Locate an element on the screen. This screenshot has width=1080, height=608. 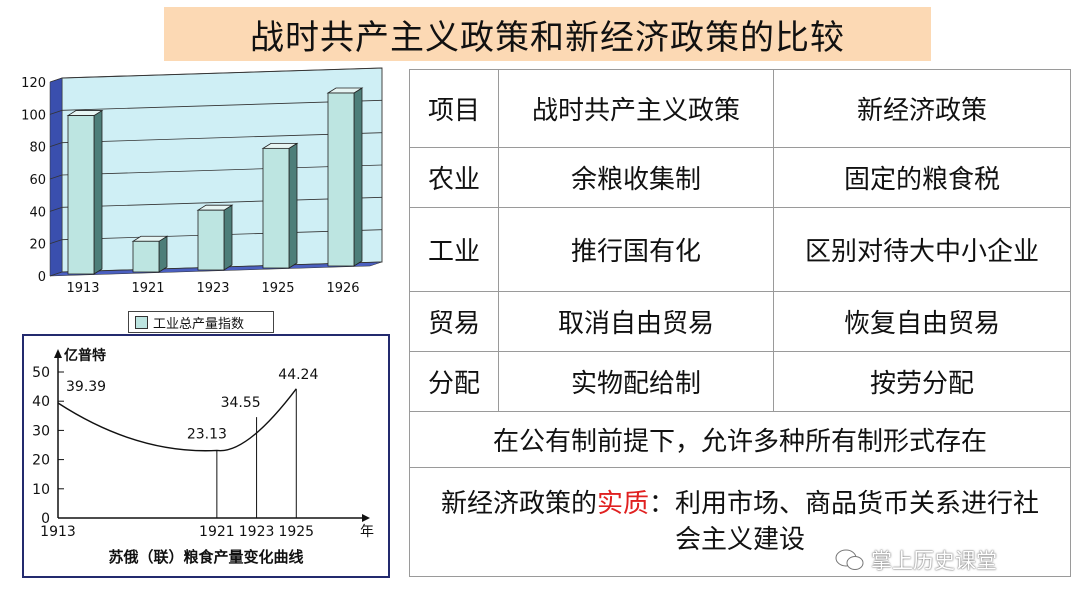
x-tick-label: 1926 is located at coordinates (342, 288).